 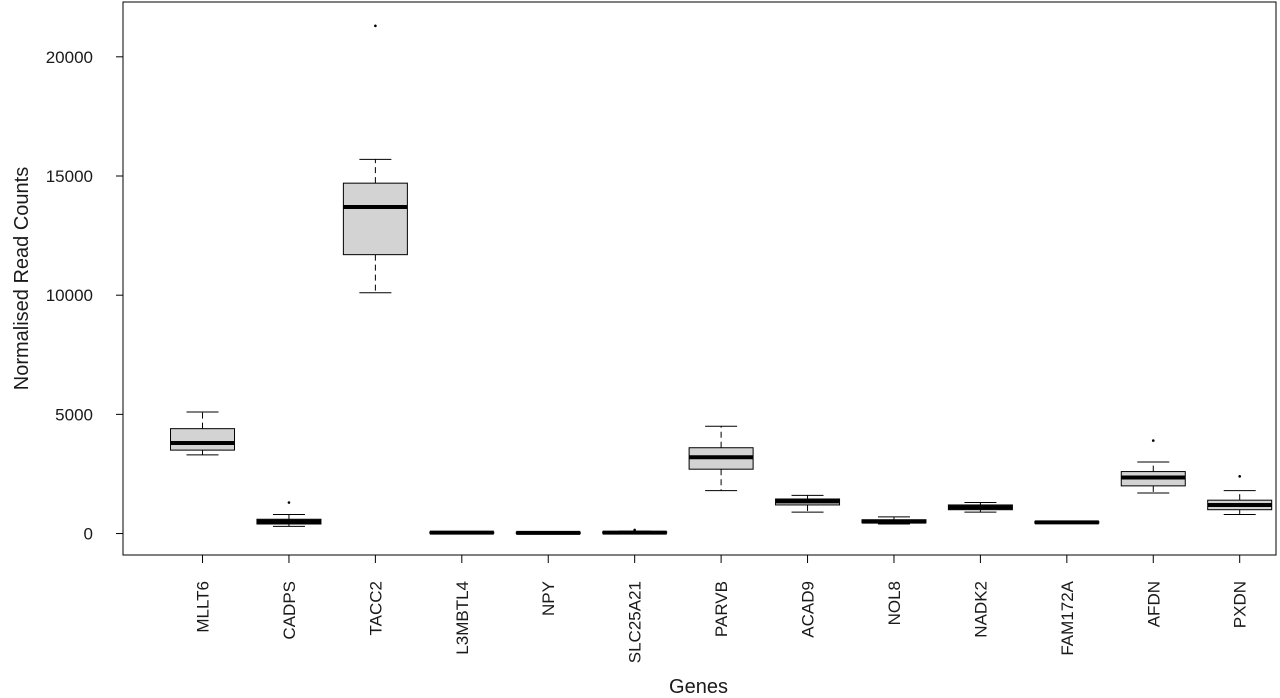 What do you see at coordinates (980, 507) in the screenshot?
I see `box-nadk2` at bounding box center [980, 507].